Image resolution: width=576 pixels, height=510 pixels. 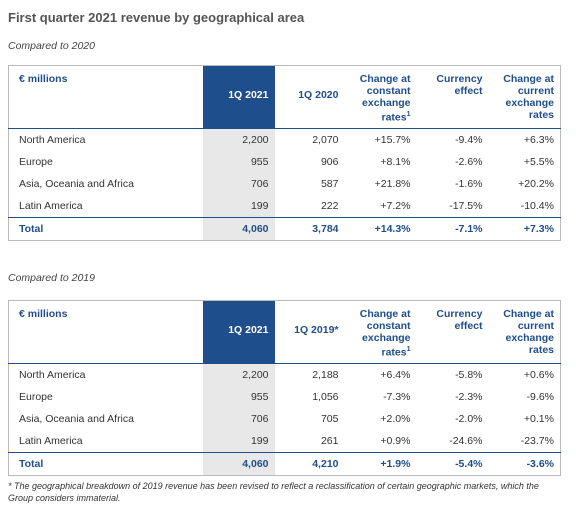 I want to click on total-cell: -5.4%, so click(x=452, y=463).